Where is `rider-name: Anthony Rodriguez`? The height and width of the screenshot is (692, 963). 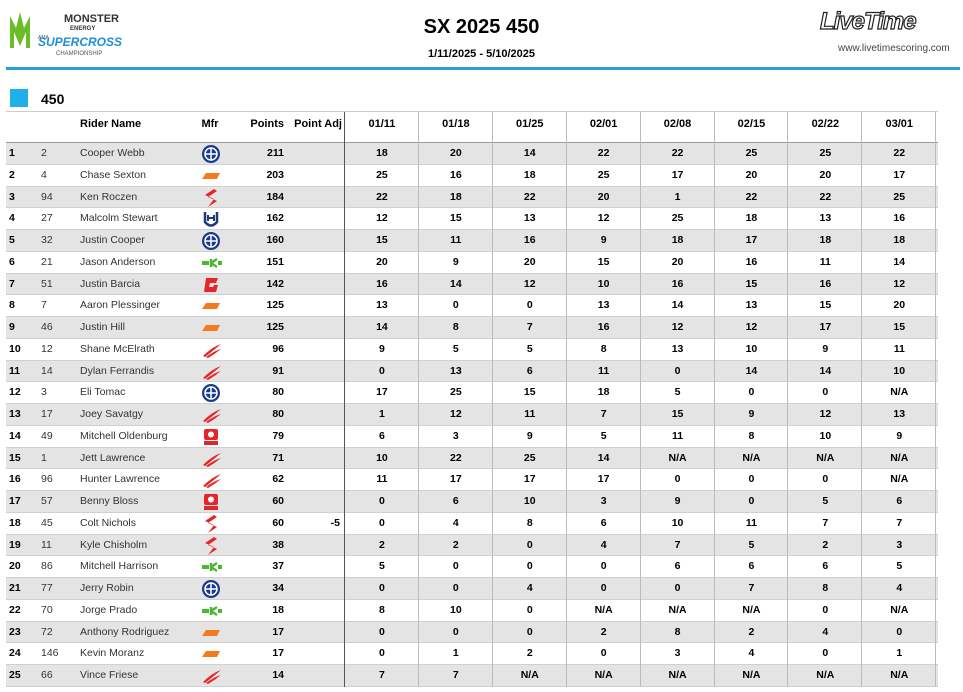
rider-name: Anthony Rodriguez is located at coordinates (125, 631).